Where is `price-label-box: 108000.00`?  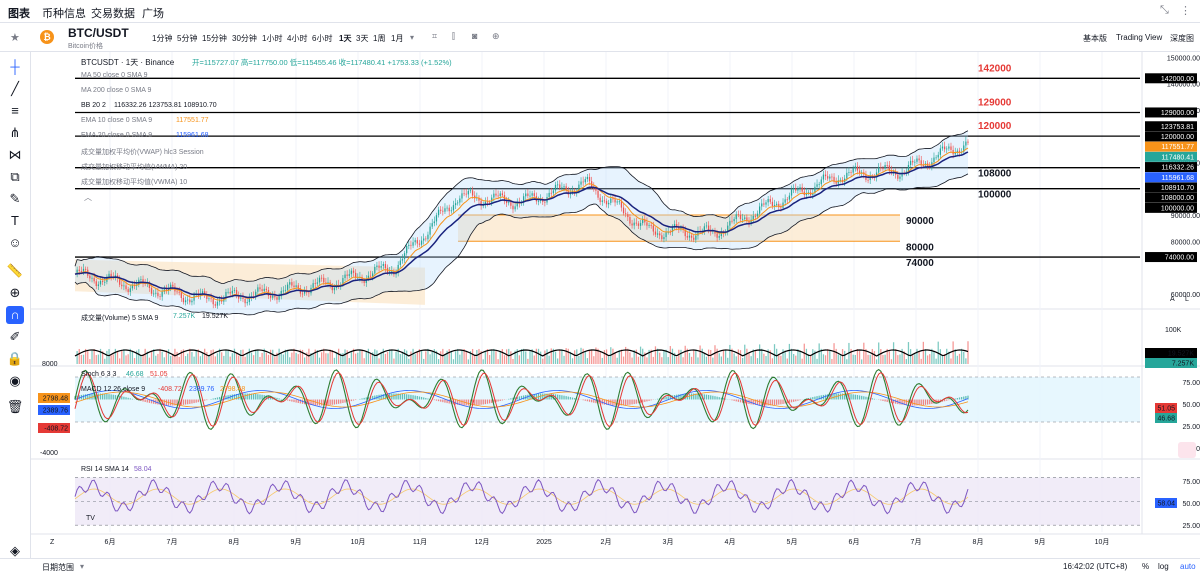
price-label-box: 108000.00 is located at coordinates (1171, 198).